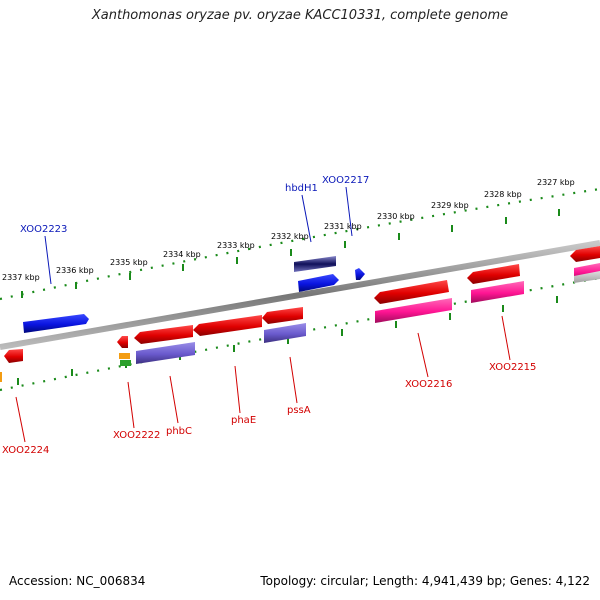 This screenshot has width=600, height=600. Describe the element at coordinates (585, 254) in the screenshot. I see `gene-arrow-edge` at that location.